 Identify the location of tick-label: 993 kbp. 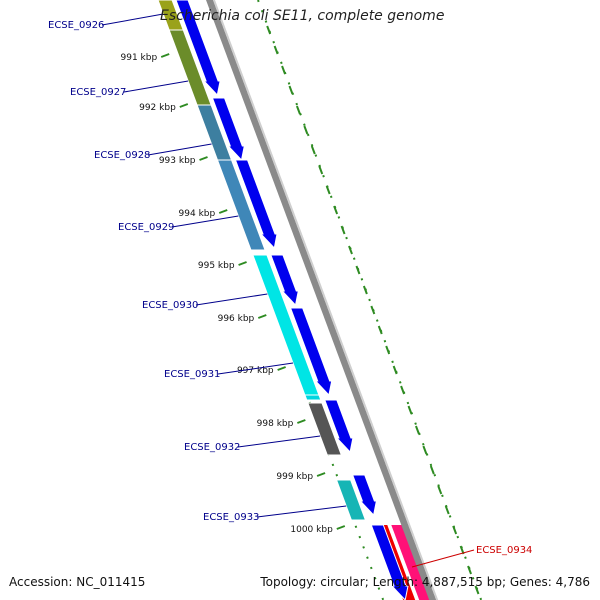
(177, 161).